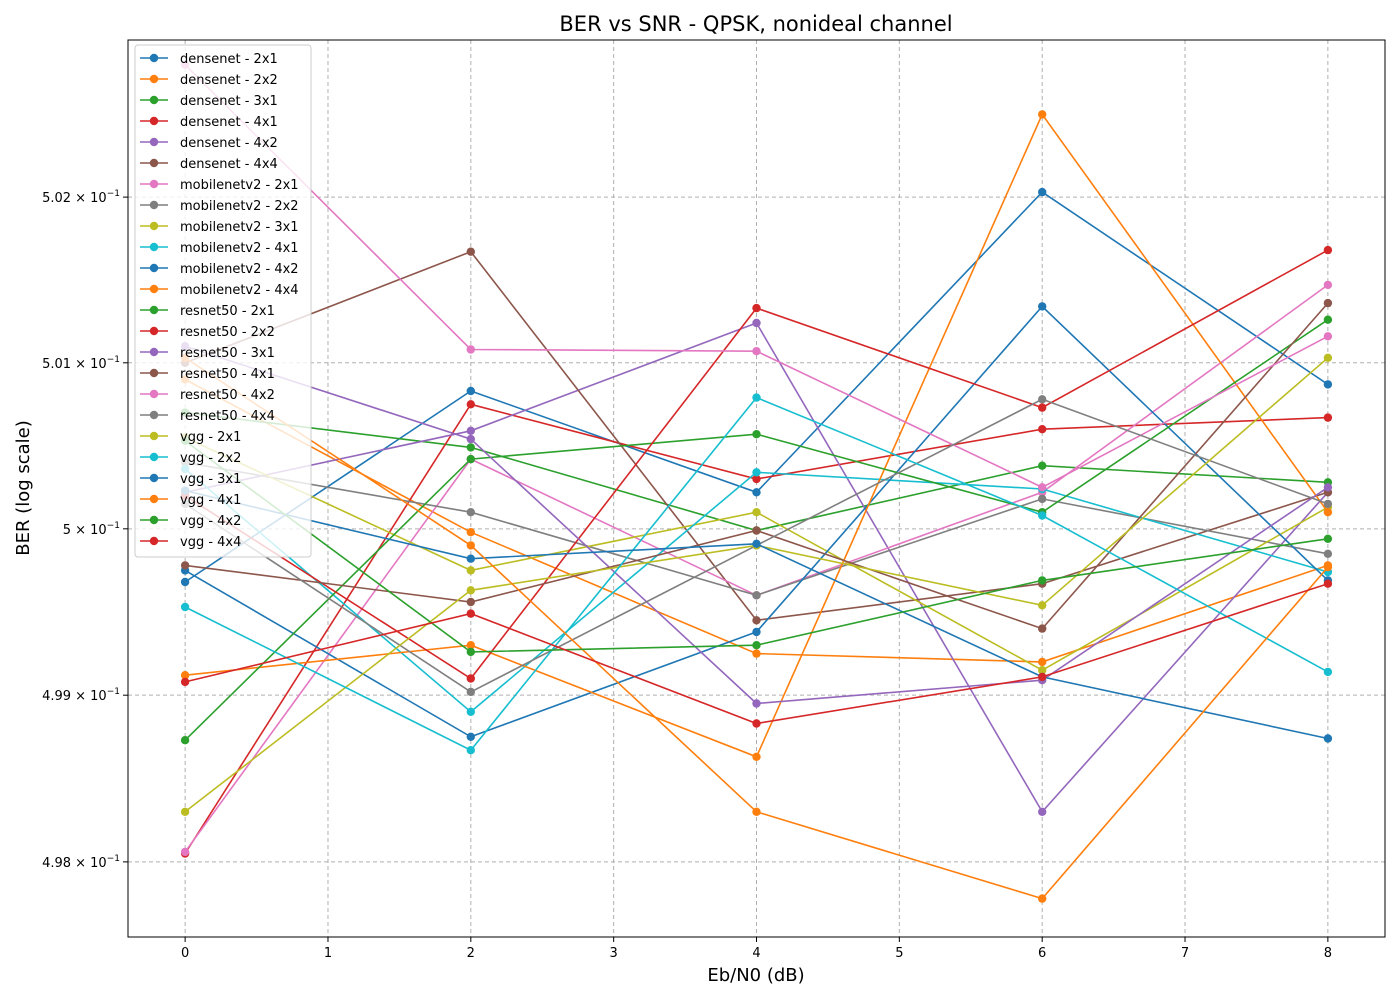 Image resolution: width=1400 pixels, height=1004 pixels. Describe the element at coordinates (239, 185) in the screenshot. I see `legend-label: mobilenetv2 - 2x1` at that location.